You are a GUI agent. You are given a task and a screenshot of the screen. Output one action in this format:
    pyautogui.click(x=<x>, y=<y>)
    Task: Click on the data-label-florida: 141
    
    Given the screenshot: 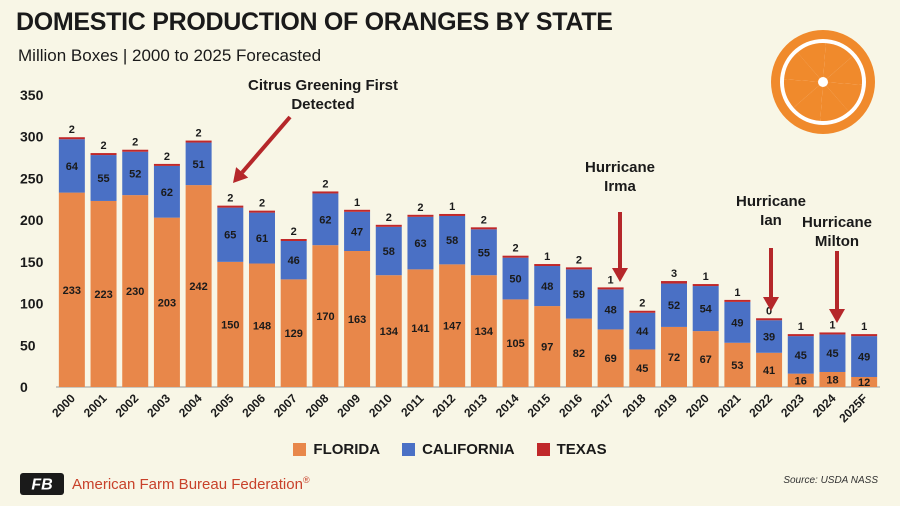 What is the action you would take?
    pyautogui.click(x=420, y=329)
    